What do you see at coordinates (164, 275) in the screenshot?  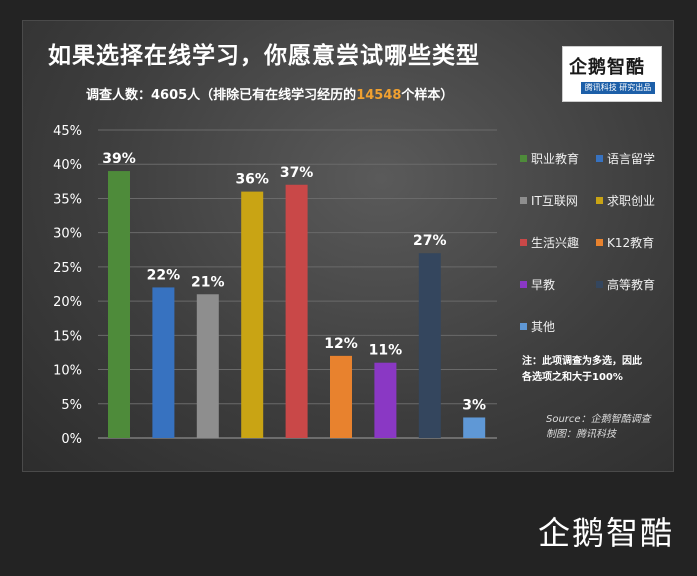 I see `data-label: 22%` at bounding box center [164, 275].